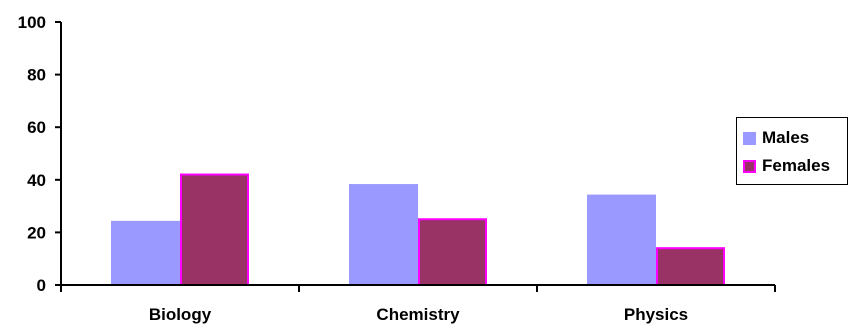 This screenshot has height=326, width=853. I want to click on y-tick-label: 40, so click(36, 180).